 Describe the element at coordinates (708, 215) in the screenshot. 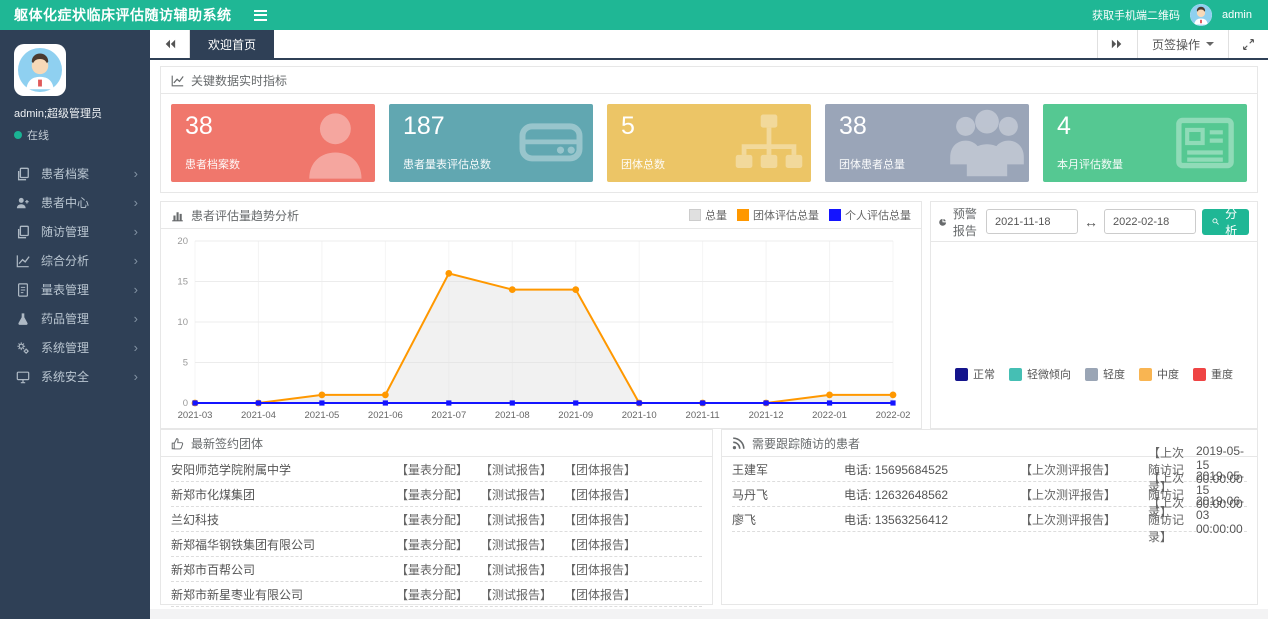

I see `legend-item: 总量` at that location.